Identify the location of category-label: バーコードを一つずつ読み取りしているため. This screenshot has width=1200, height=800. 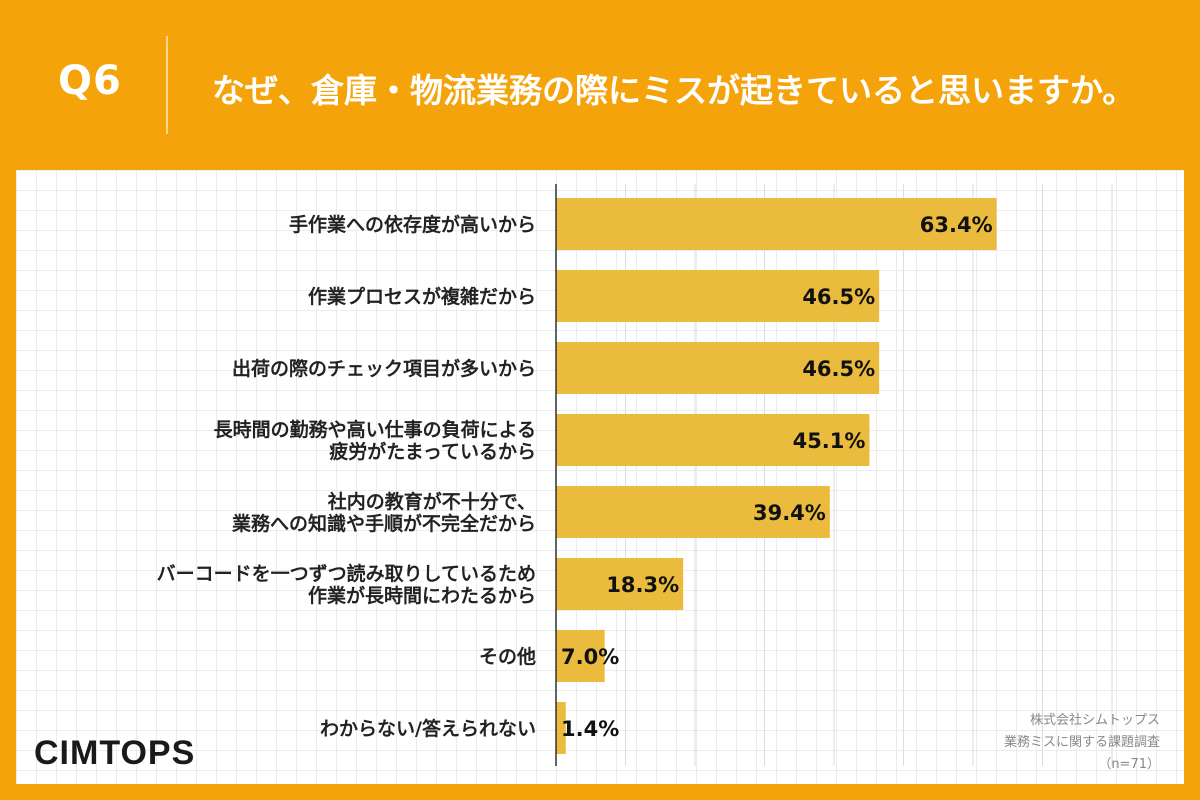
(346, 573).